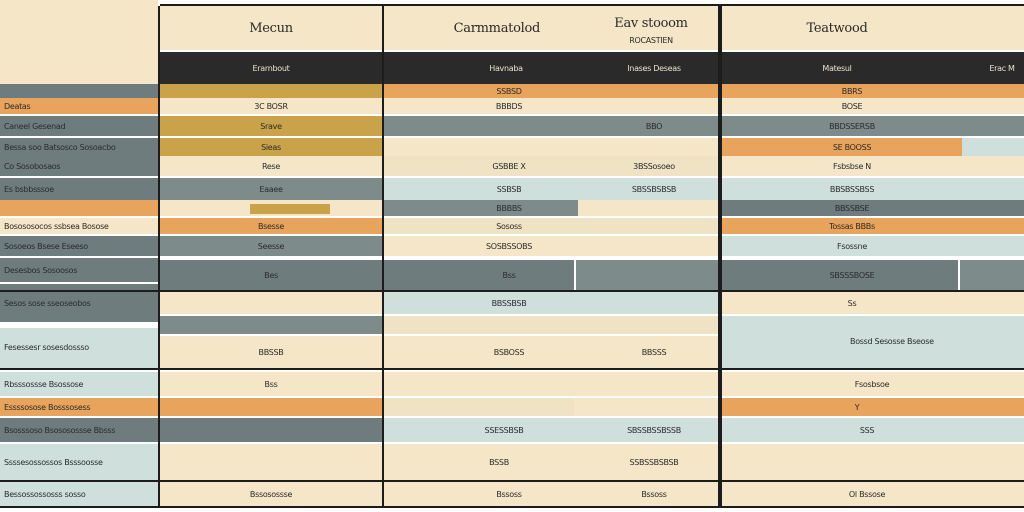 The width and height of the screenshot is (1024, 512). I want to click on bottom-rule, so click(512, 507).